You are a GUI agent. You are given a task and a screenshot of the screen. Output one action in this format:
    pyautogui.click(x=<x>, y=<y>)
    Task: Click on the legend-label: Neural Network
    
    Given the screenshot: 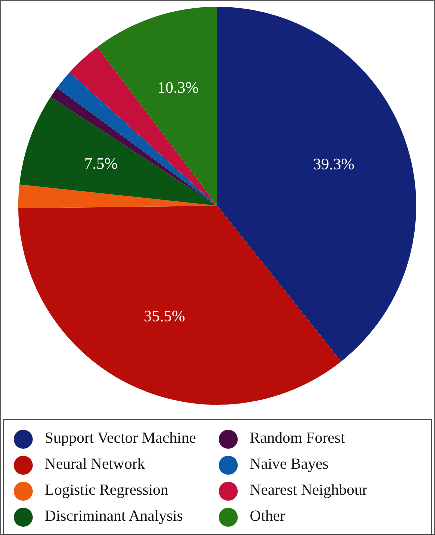 What is the action you would take?
    pyautogui.click(x=95, y=465)
    